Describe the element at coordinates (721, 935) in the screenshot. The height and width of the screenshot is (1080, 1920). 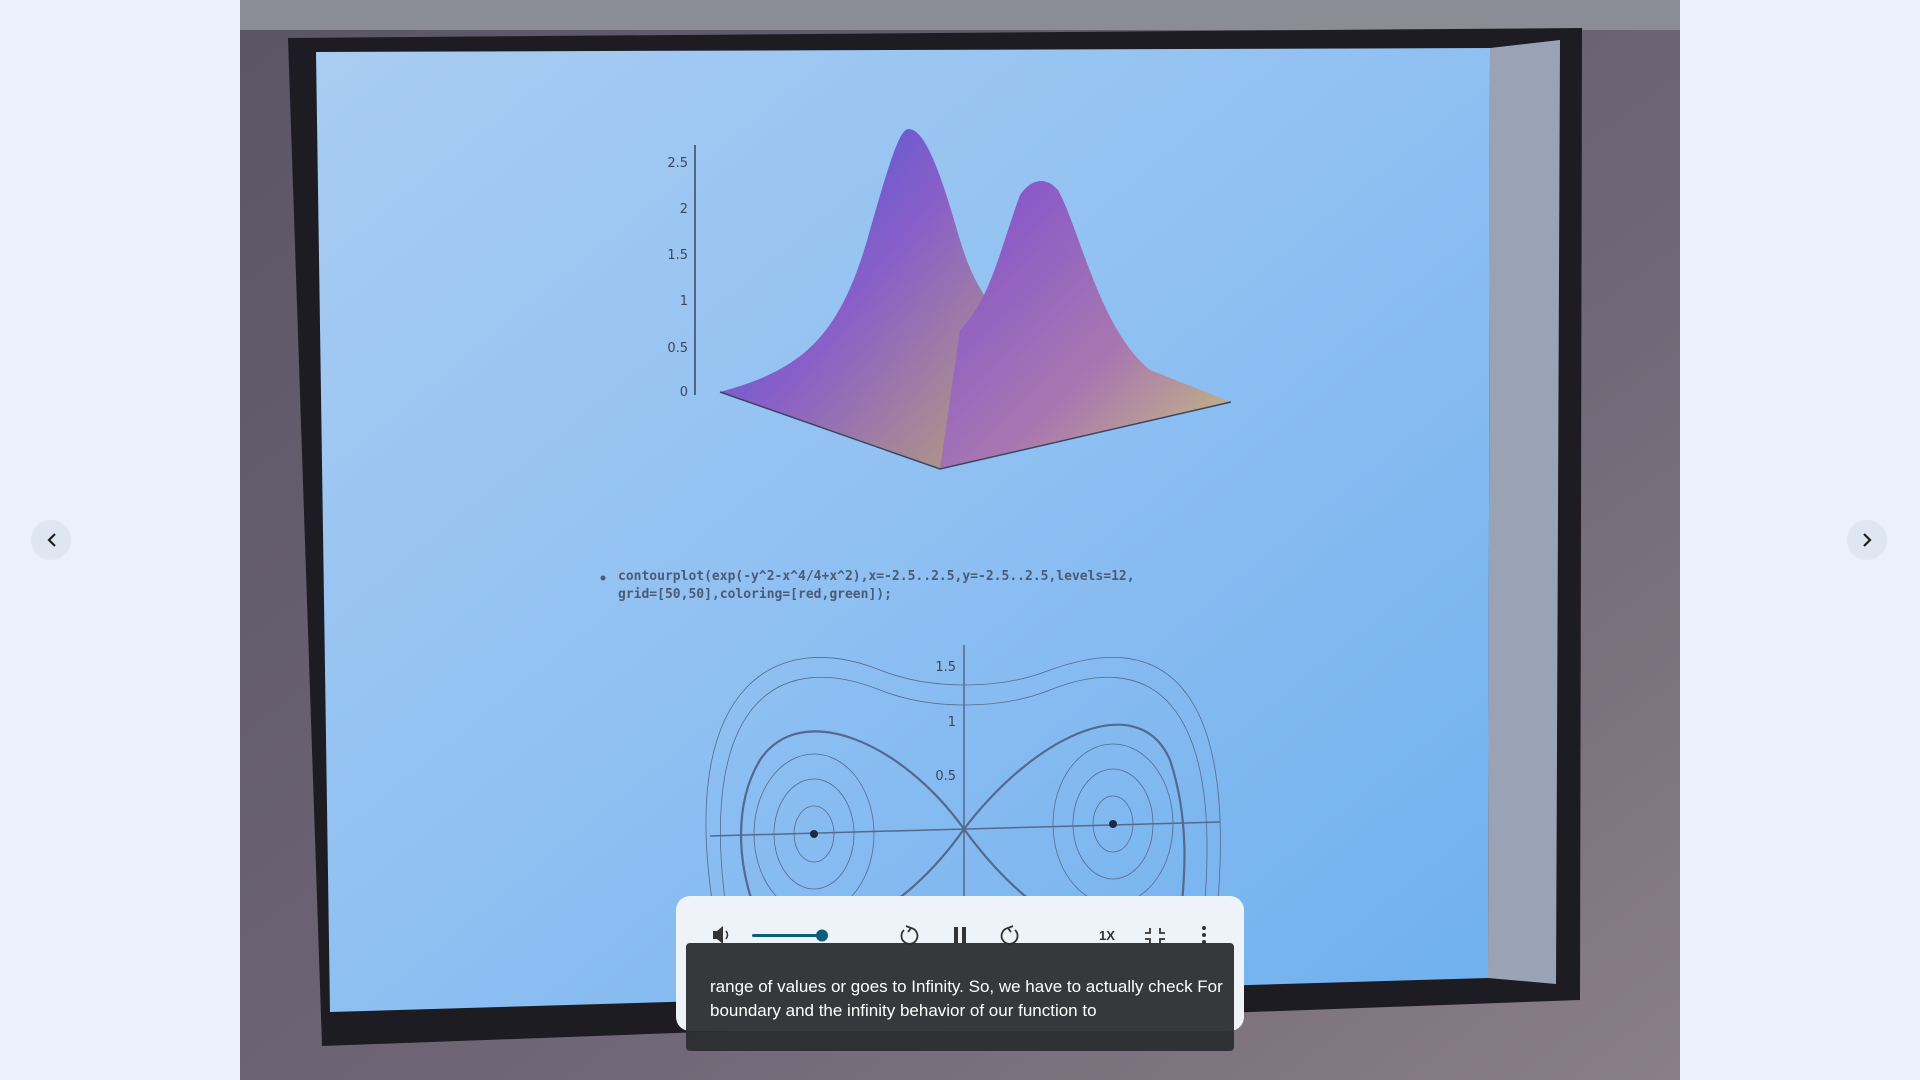
I see `volume-button` at that location.